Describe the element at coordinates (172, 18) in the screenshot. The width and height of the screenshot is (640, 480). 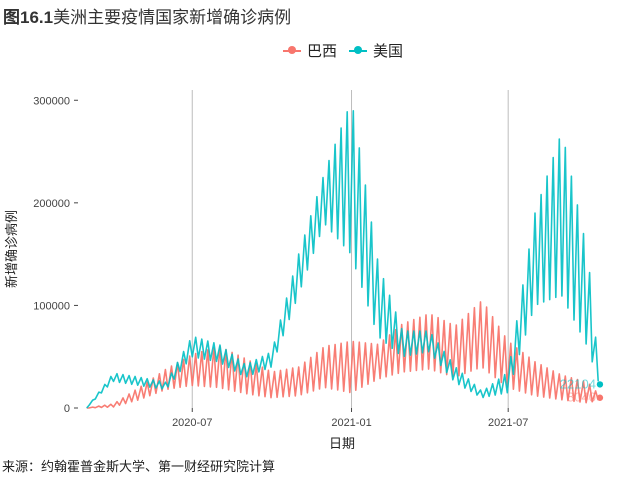
I see `title-text: 美洲主要疫情国家新增确诊病例` at that location.